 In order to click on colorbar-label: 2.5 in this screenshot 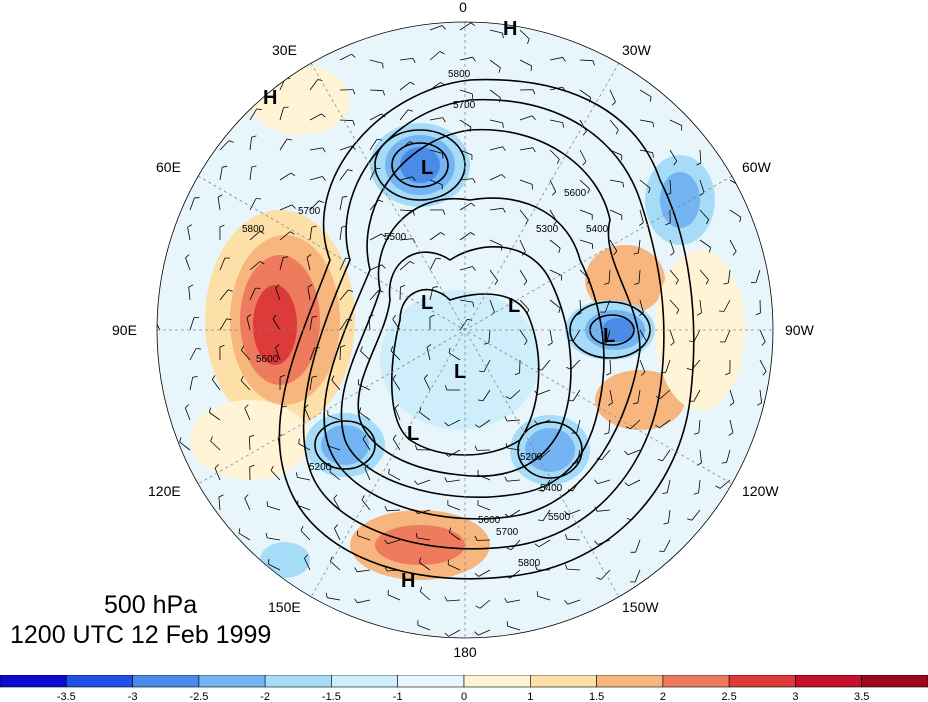, I will do `click(728, 696)`.